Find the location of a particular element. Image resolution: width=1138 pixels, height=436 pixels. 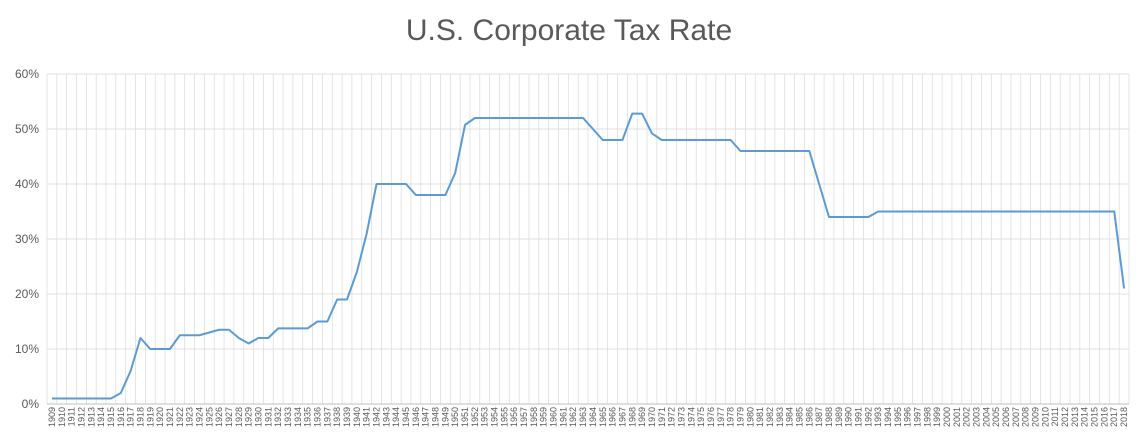

x-tick-label: 1983 is located at coordinates (780, 417).